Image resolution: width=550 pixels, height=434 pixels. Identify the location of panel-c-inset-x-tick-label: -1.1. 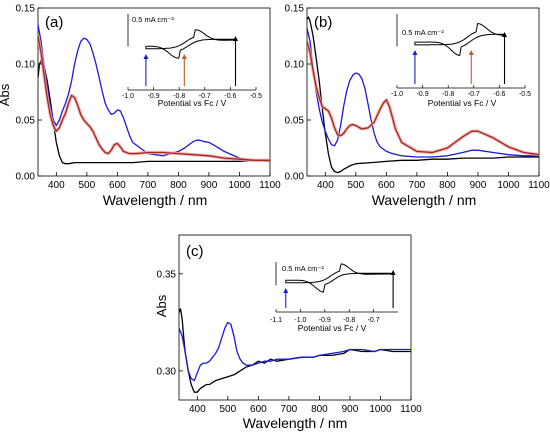
(276, 320).